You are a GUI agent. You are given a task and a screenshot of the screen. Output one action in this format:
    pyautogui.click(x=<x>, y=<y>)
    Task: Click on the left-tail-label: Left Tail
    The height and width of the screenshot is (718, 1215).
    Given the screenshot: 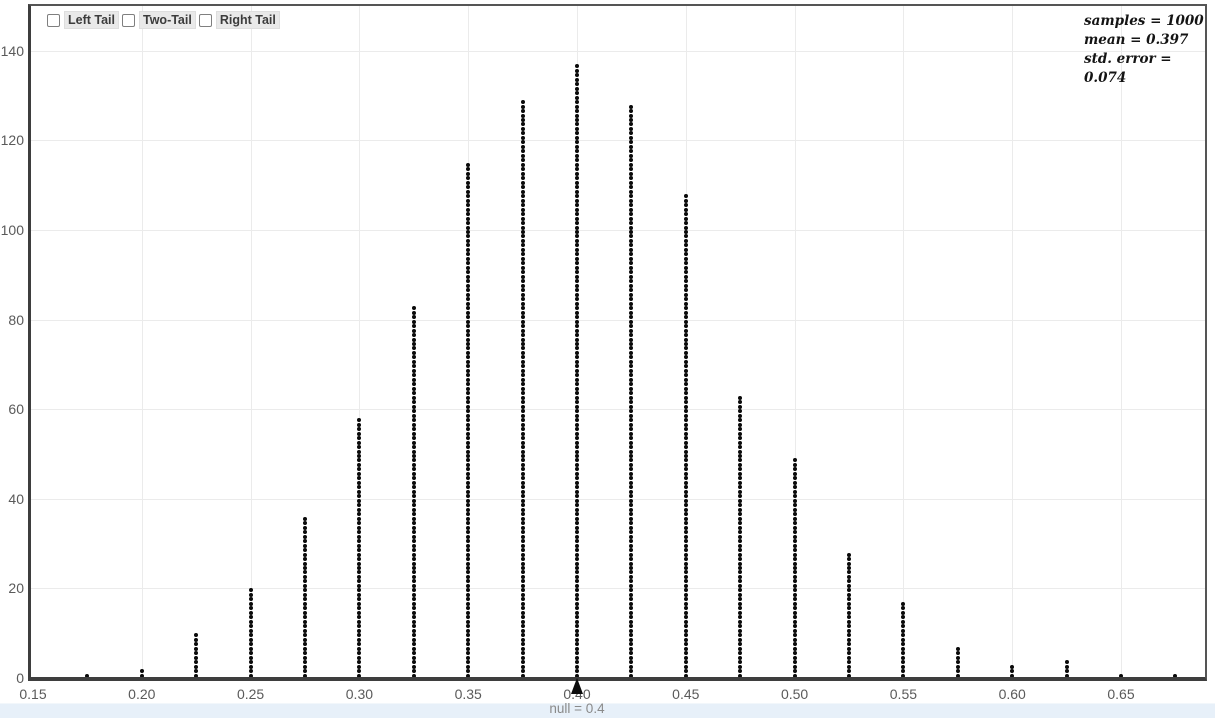 What is the action you would take?
    pyautogui.click(x=91, y=20)
    